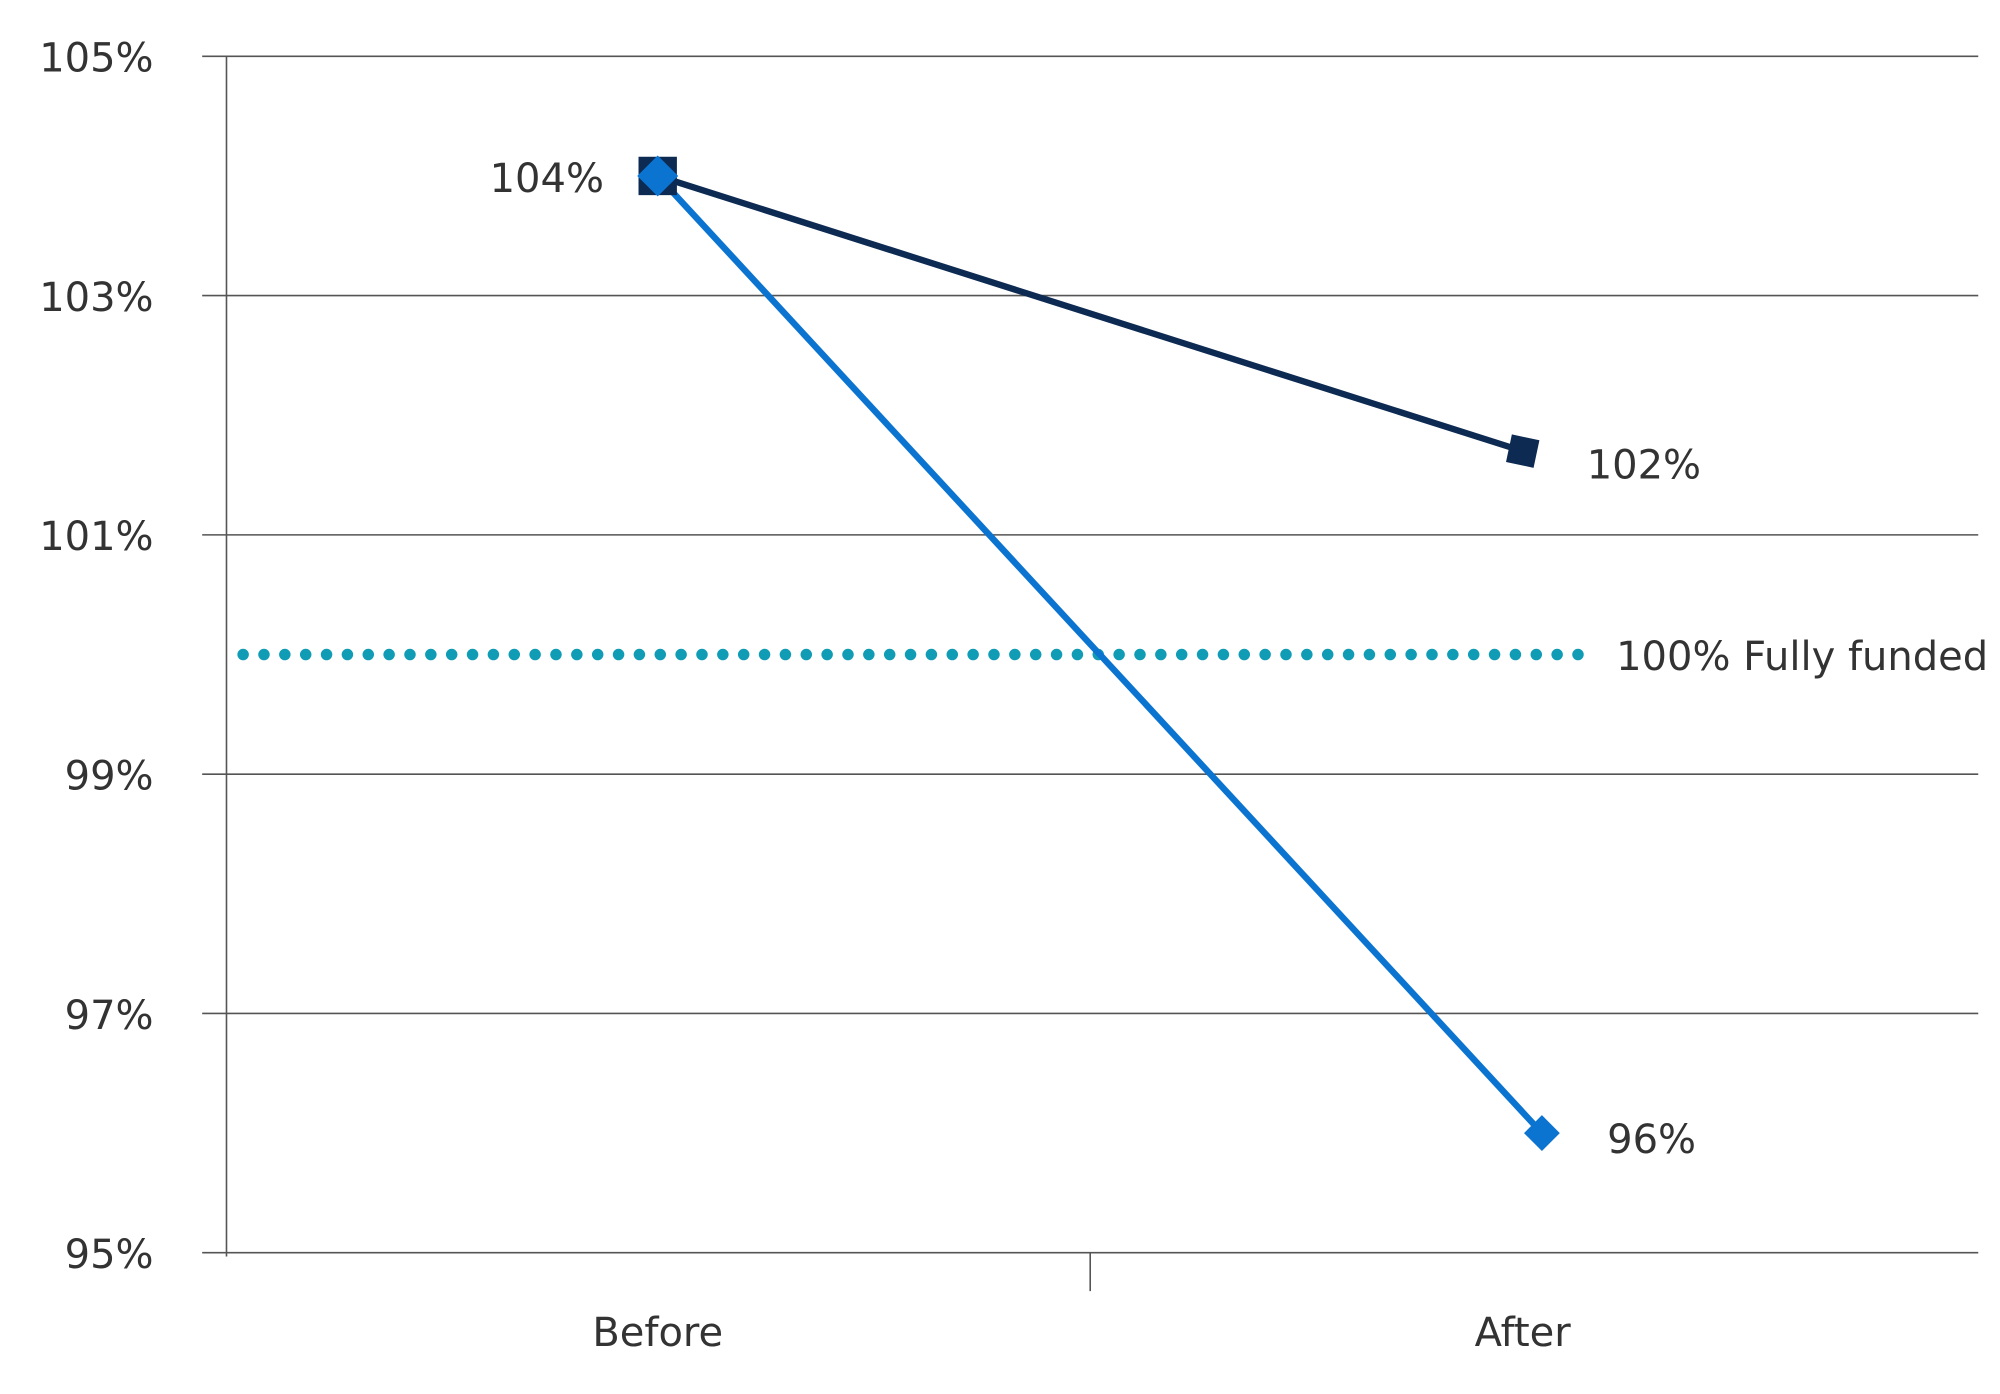  What do you see at coordinates (1523, 451) in the screenshot?
I see `square-marker` at bounding box center [1523, 451].